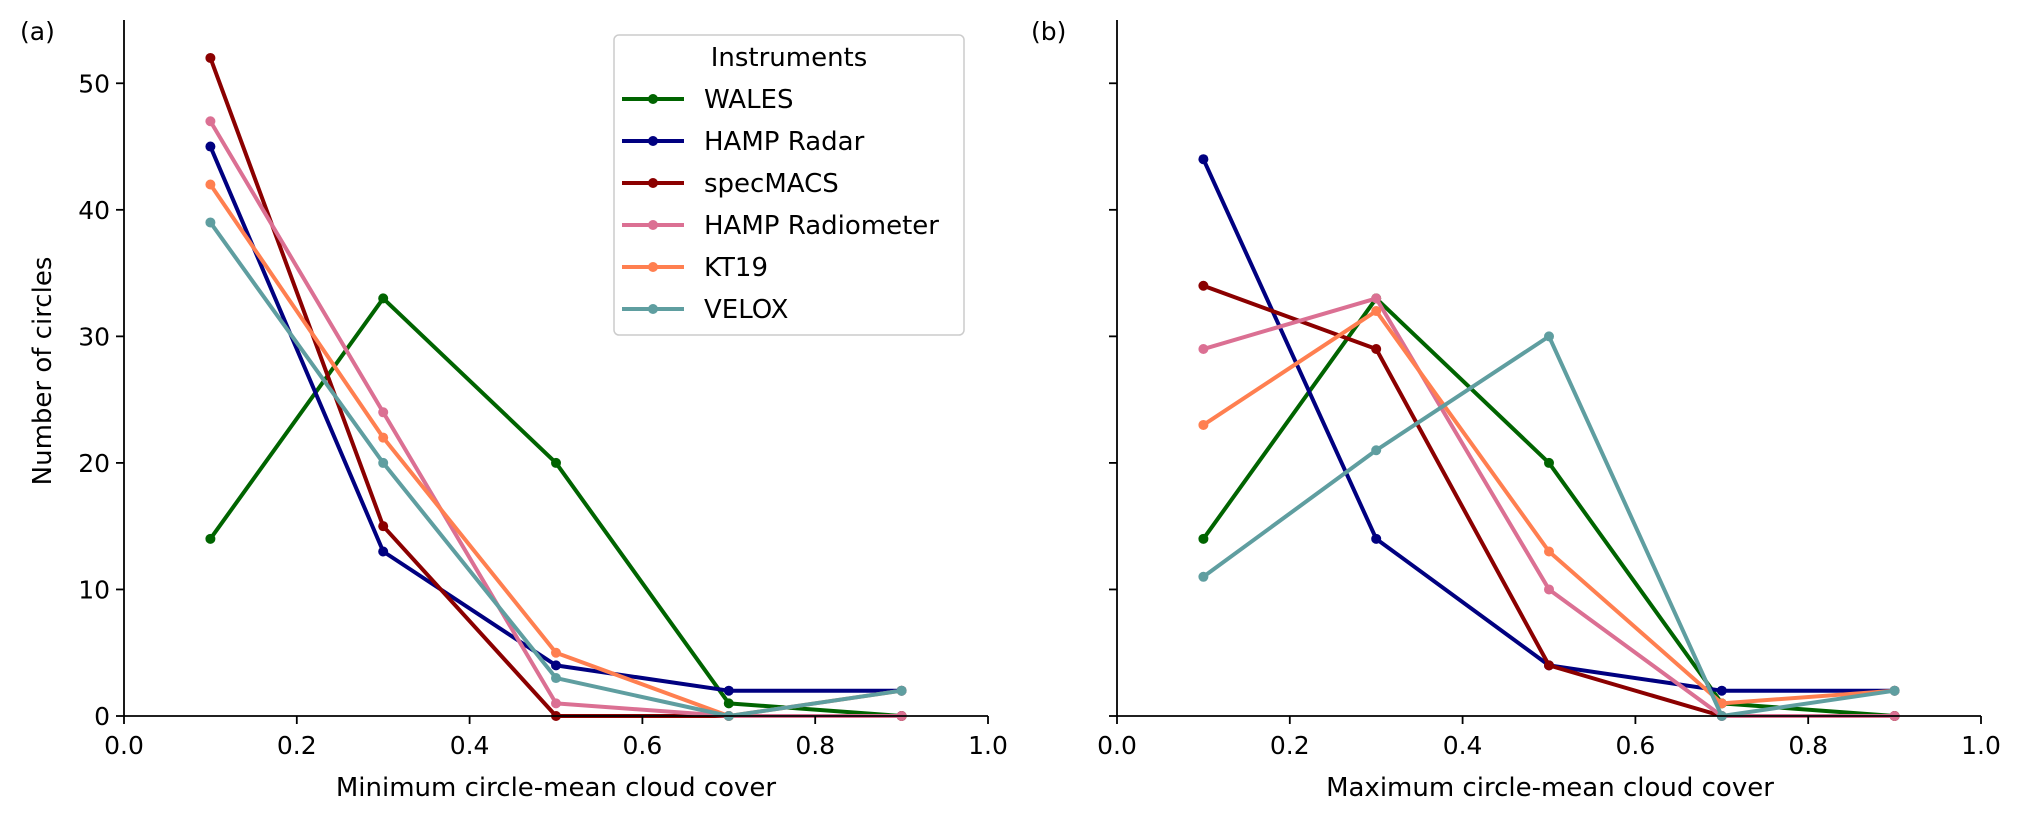 This screenshot has width=2023, height=823. Describe the element at coordinates (771, 184) in the screenshot. I see `legend-label-specmacs: specMACS` at that location.